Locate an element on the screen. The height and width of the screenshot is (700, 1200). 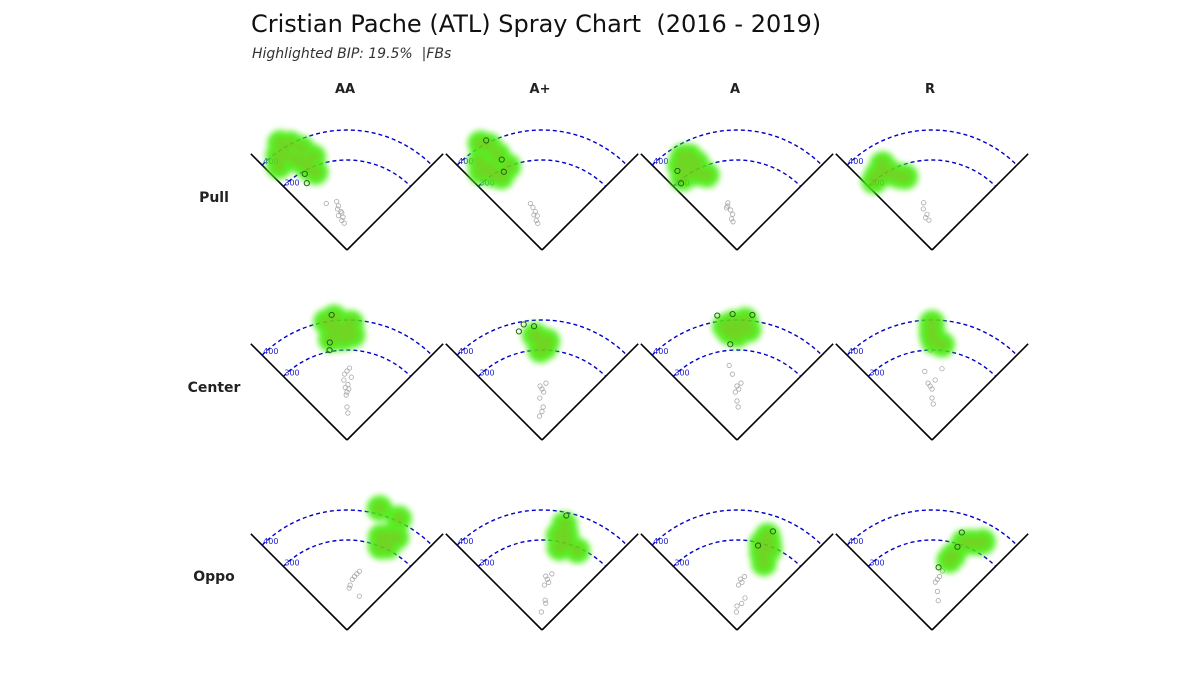
panel-center-a: 300 400 is located at coordinates (737, 374).